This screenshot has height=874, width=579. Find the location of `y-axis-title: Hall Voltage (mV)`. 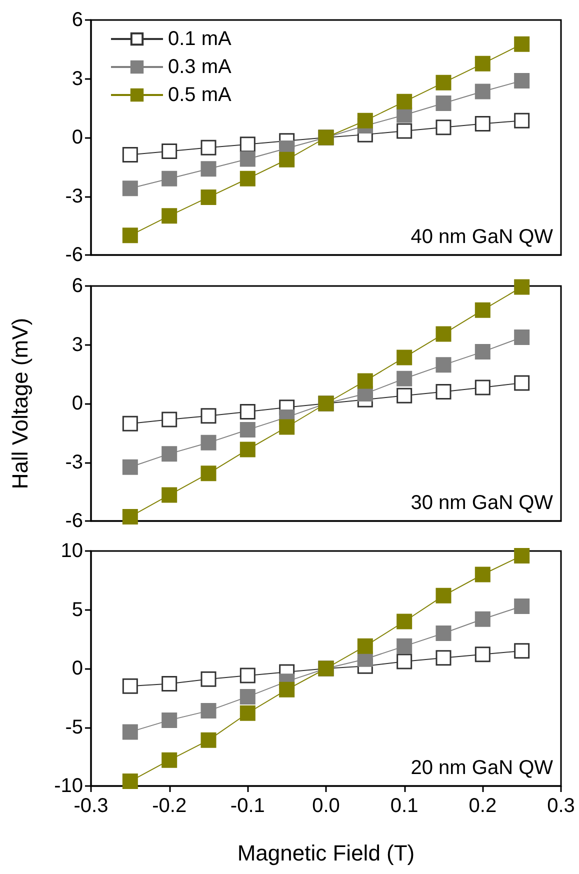

y-axis-title: Hall Voltage (mV) is located at coordinates (20, 404).